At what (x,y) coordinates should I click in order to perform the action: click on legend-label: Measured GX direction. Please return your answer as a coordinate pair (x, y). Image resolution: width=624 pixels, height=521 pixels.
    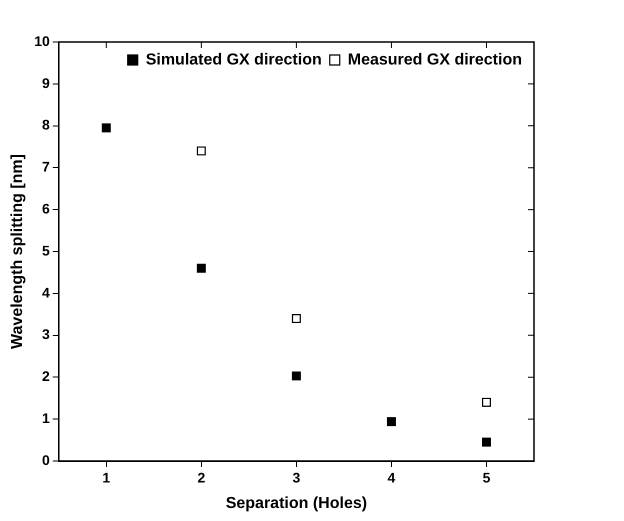
    Looking at the image, I should click on (435, 59).